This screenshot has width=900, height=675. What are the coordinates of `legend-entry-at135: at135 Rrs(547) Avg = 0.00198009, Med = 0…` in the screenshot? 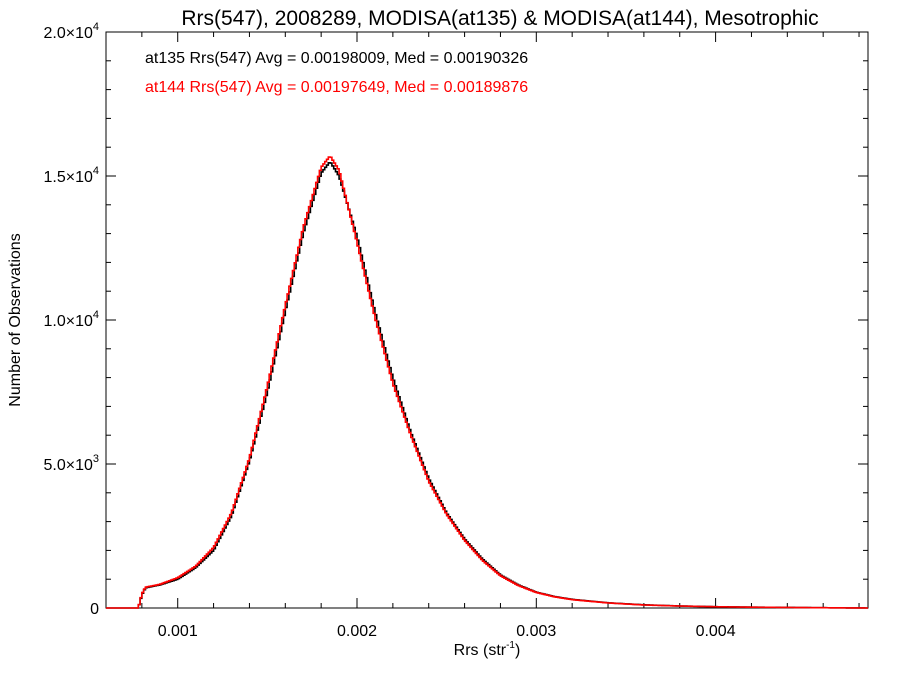 It's located at (336, 58).